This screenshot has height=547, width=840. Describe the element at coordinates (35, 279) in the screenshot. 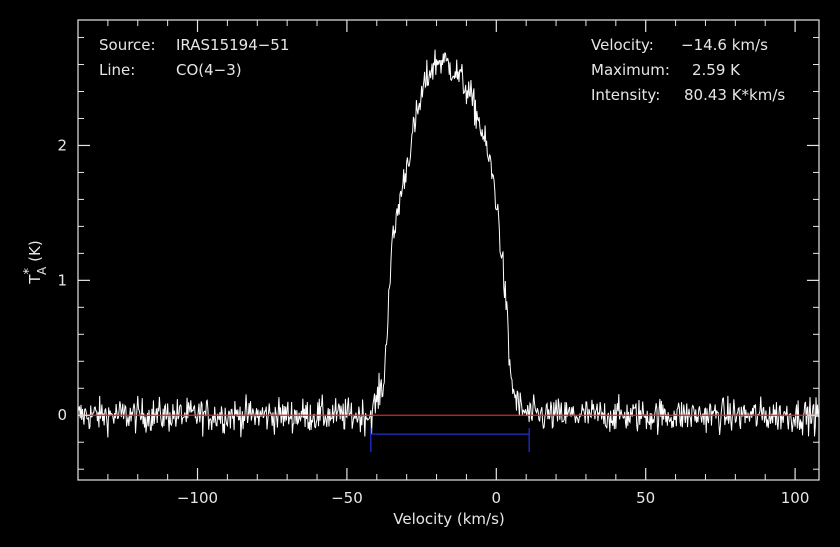

I see `y-axis-label-main: T` at that location.